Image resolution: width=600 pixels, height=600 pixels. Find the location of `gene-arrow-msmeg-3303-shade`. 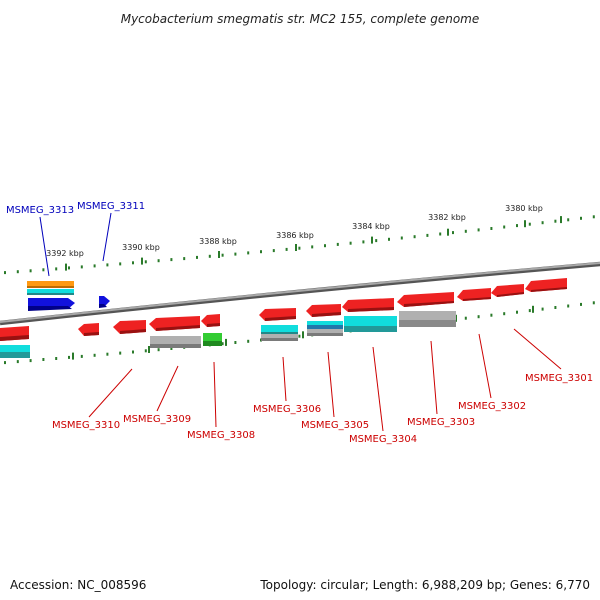

gene-arrow-msmeg-3303-shade is located at coordinates (429, 304).